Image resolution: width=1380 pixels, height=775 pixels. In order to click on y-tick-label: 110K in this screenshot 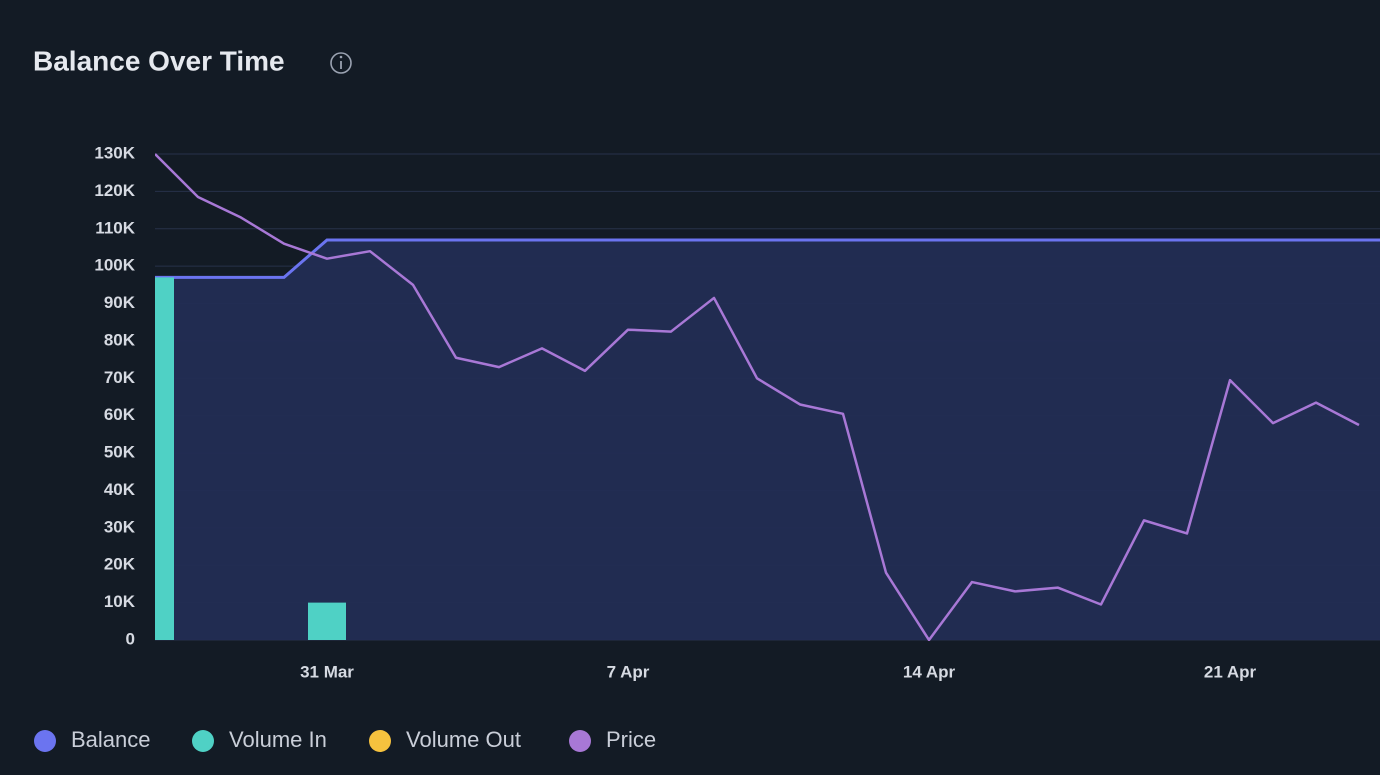, I will do `click(115, 227)`.